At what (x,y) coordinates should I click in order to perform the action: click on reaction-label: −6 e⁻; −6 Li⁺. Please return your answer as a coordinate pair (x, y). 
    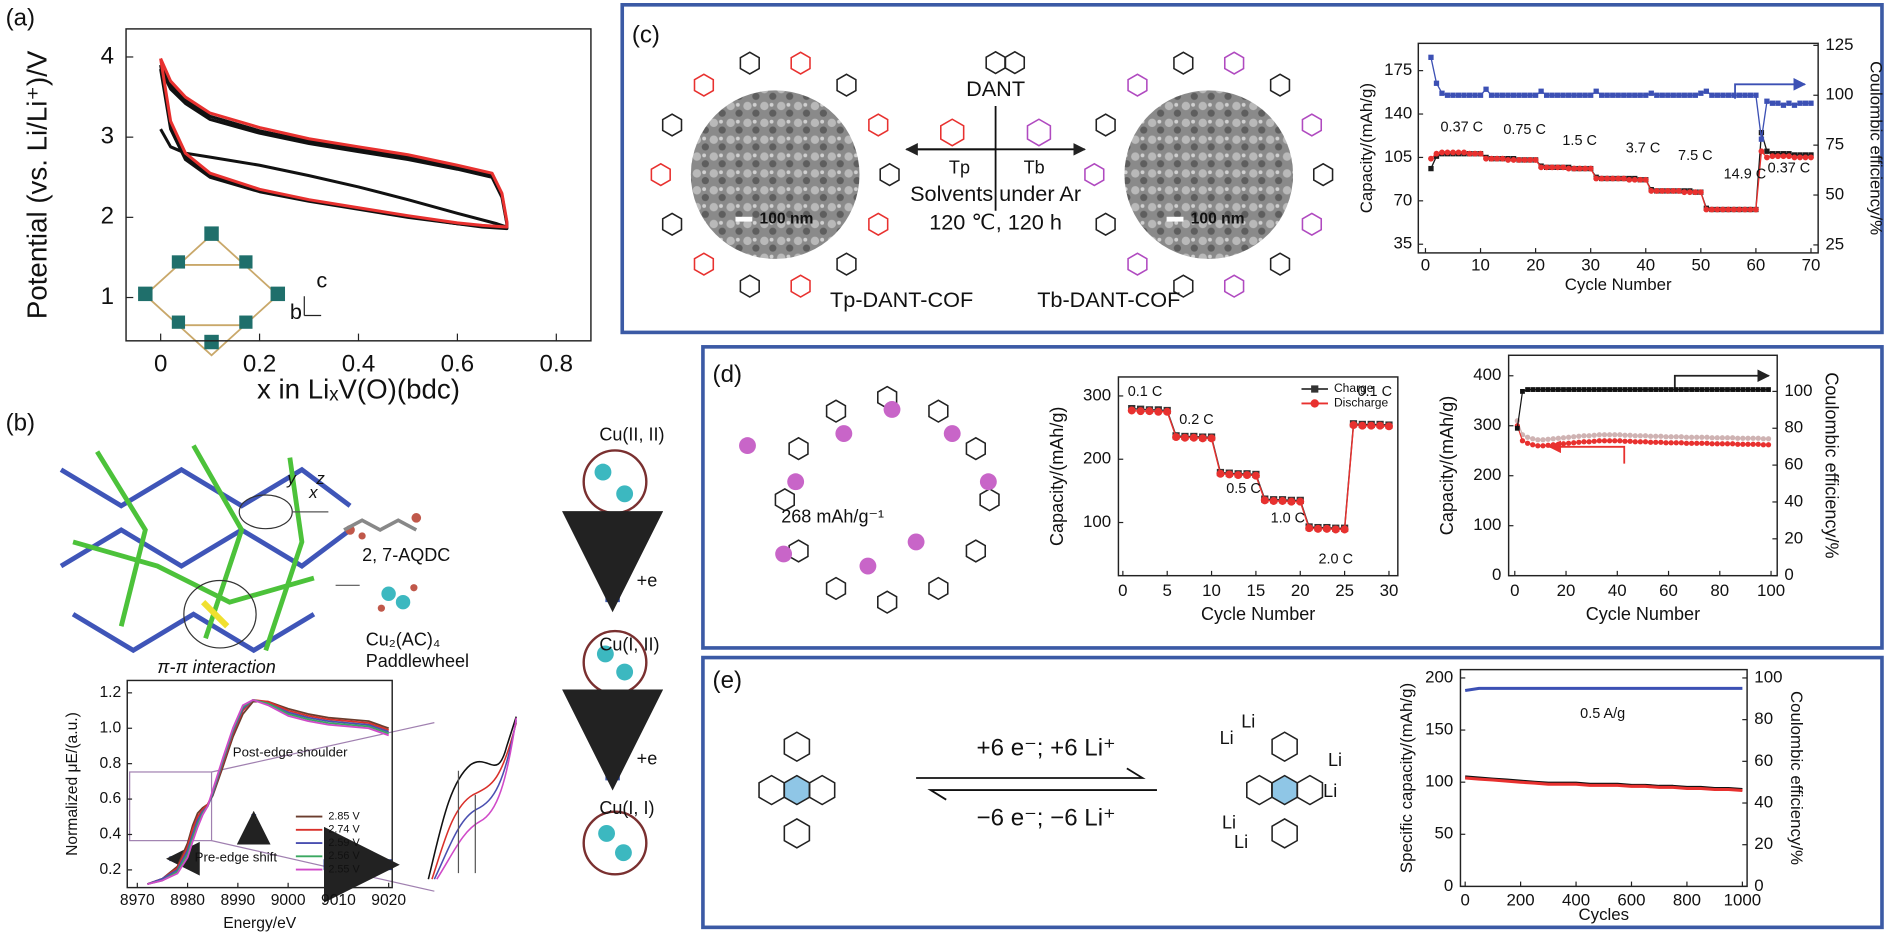
    Looking at the image, I should click on (1046, 817).